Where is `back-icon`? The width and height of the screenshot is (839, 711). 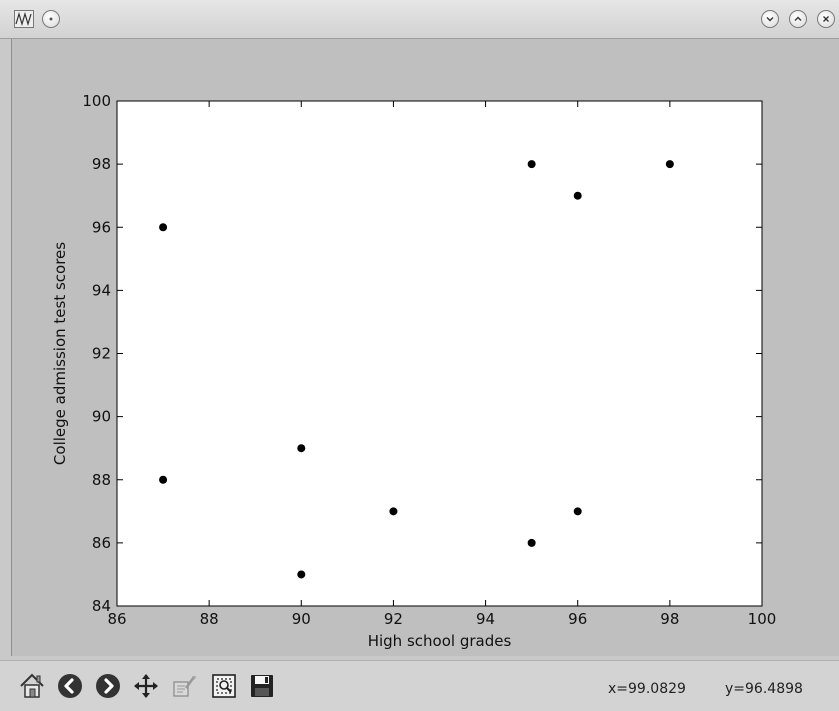 back-icon is located at coordinates (70, 686).